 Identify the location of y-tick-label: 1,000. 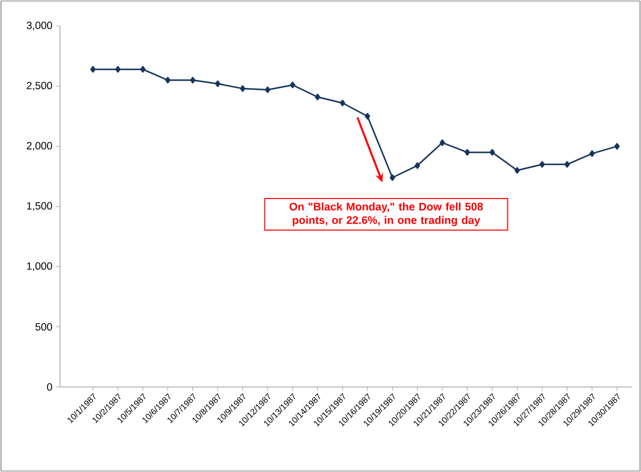
(39, 266).